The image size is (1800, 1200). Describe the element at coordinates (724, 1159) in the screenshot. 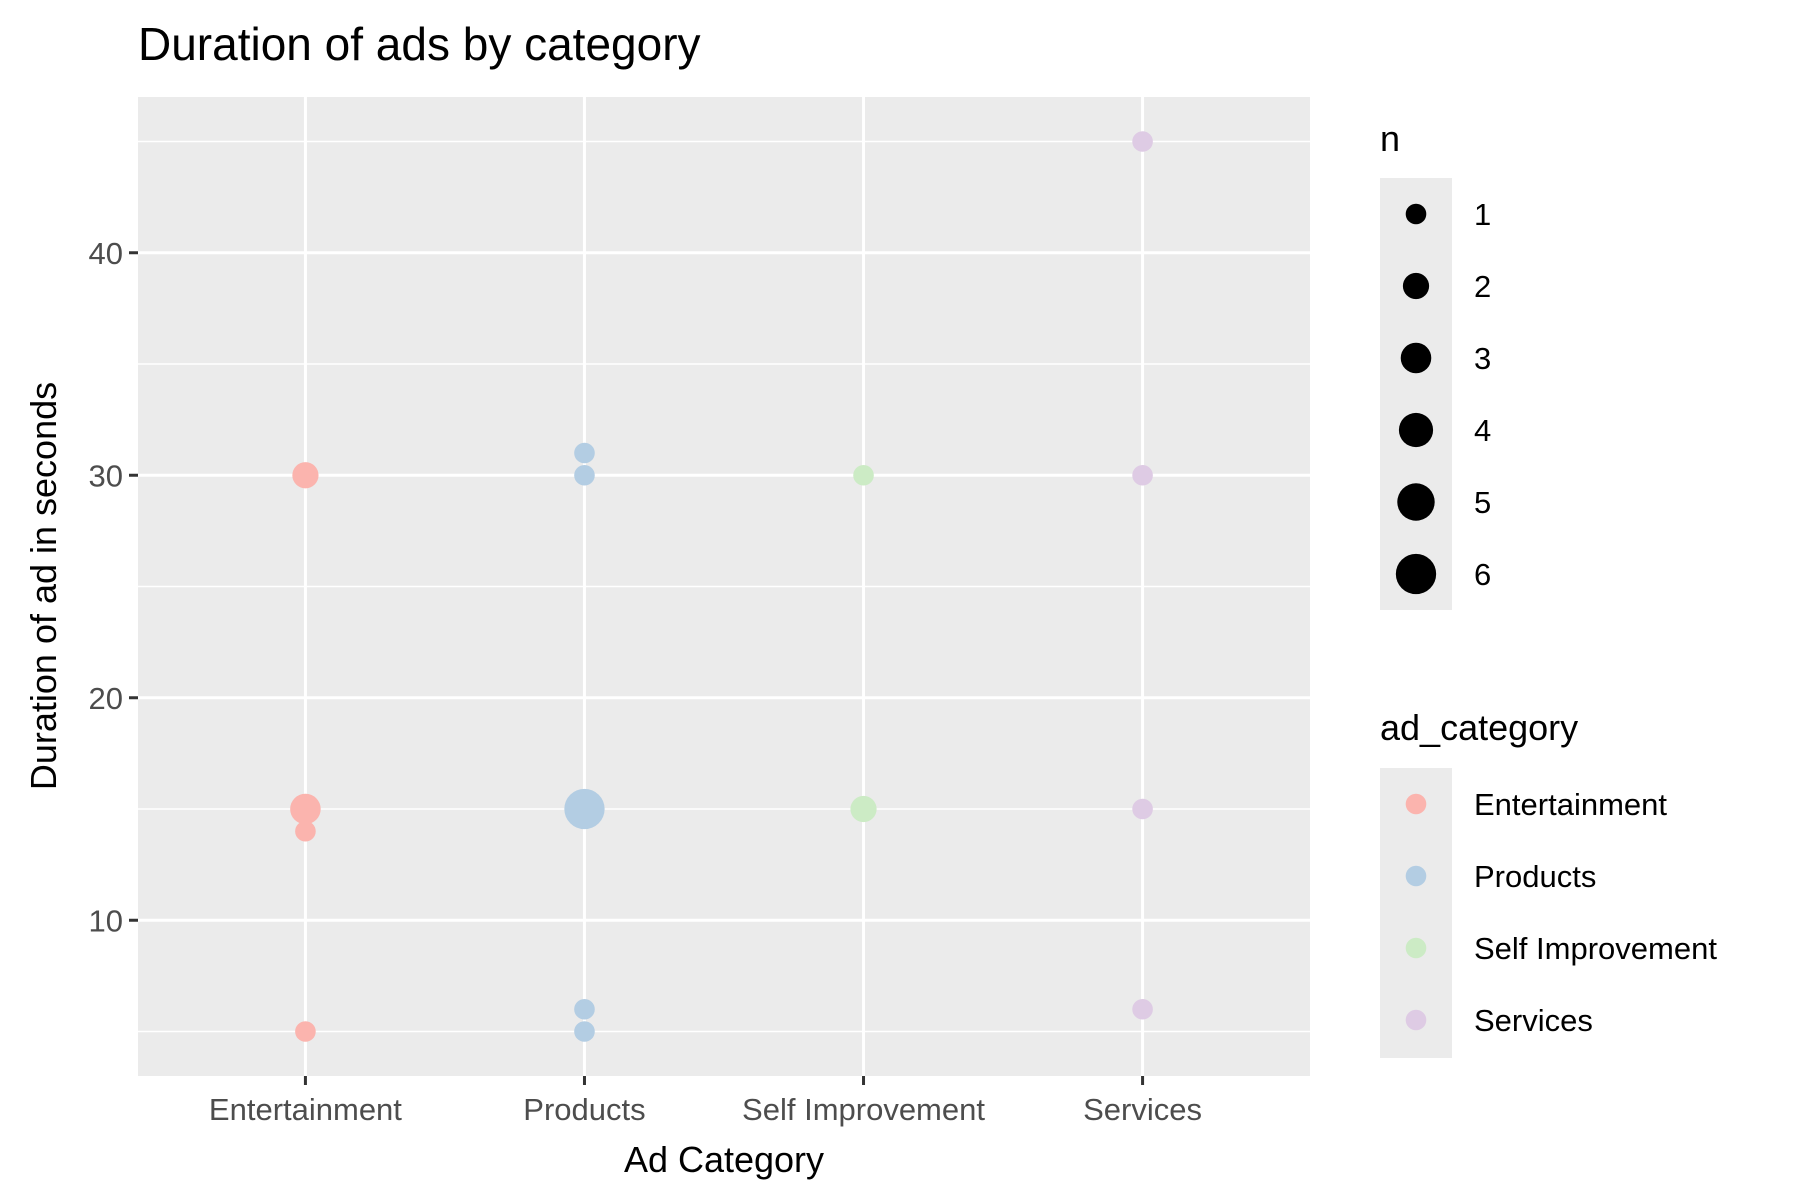

I see `x-axis-title: Ad Category` at that location.